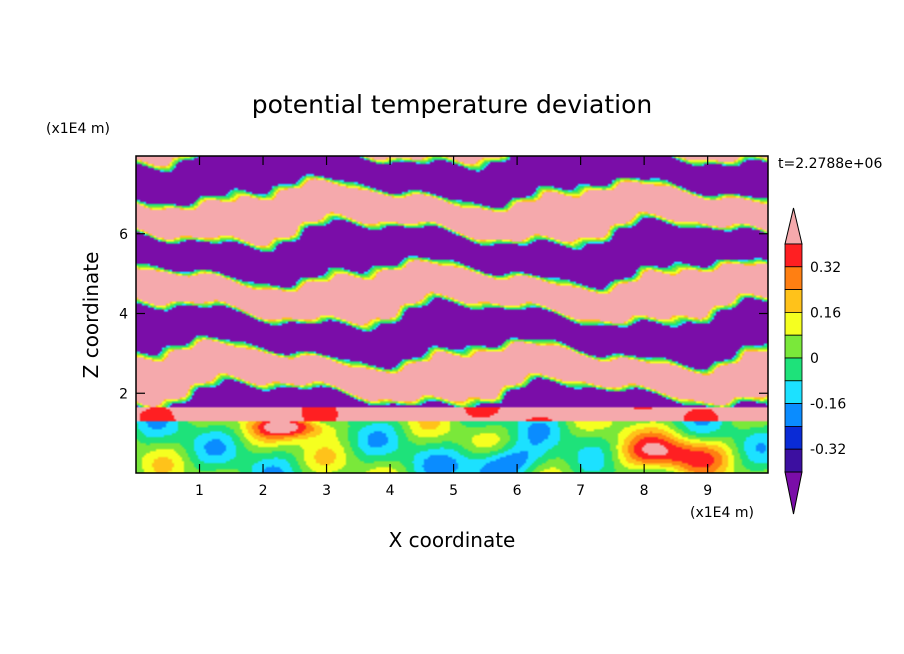  Describe the element at coordinates (91, 315) in the screenshot. I see `y-axis-label: Z coordinate` at that location.